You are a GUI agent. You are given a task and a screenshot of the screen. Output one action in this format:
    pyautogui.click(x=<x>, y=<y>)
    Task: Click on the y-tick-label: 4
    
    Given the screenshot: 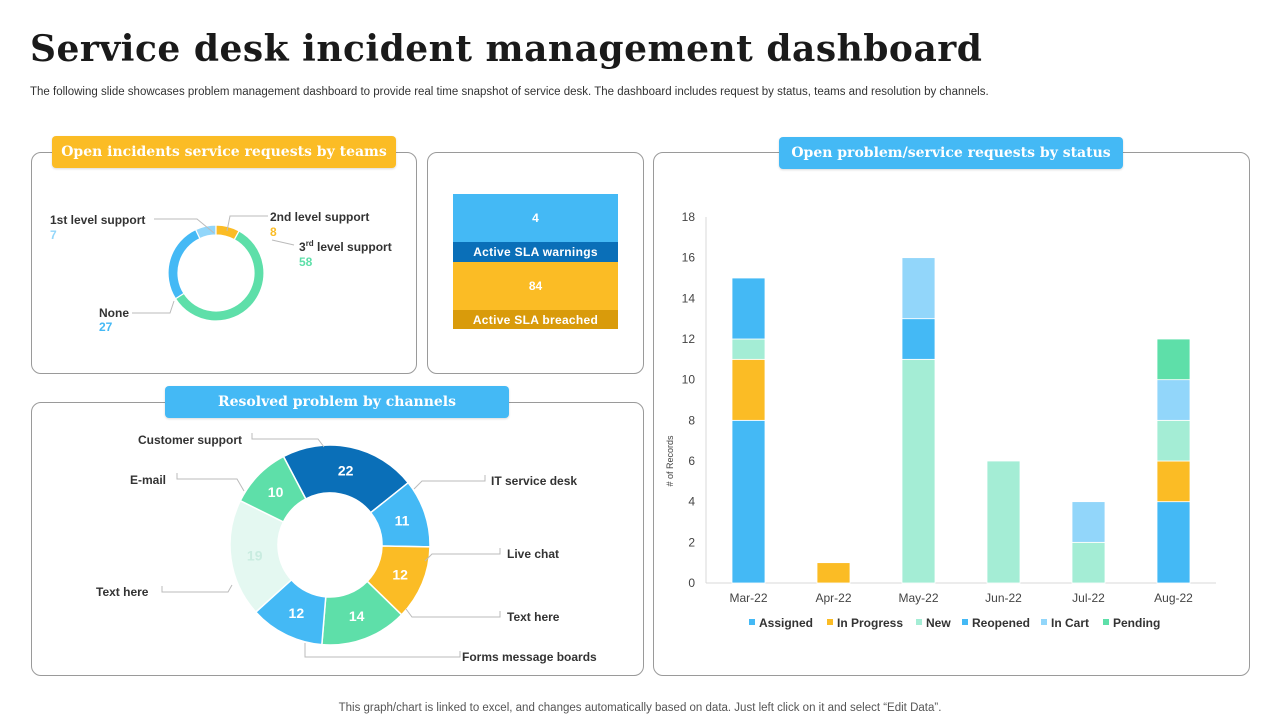 What is the action you would take?
    pyautogui.click(x=691, y=502)
    